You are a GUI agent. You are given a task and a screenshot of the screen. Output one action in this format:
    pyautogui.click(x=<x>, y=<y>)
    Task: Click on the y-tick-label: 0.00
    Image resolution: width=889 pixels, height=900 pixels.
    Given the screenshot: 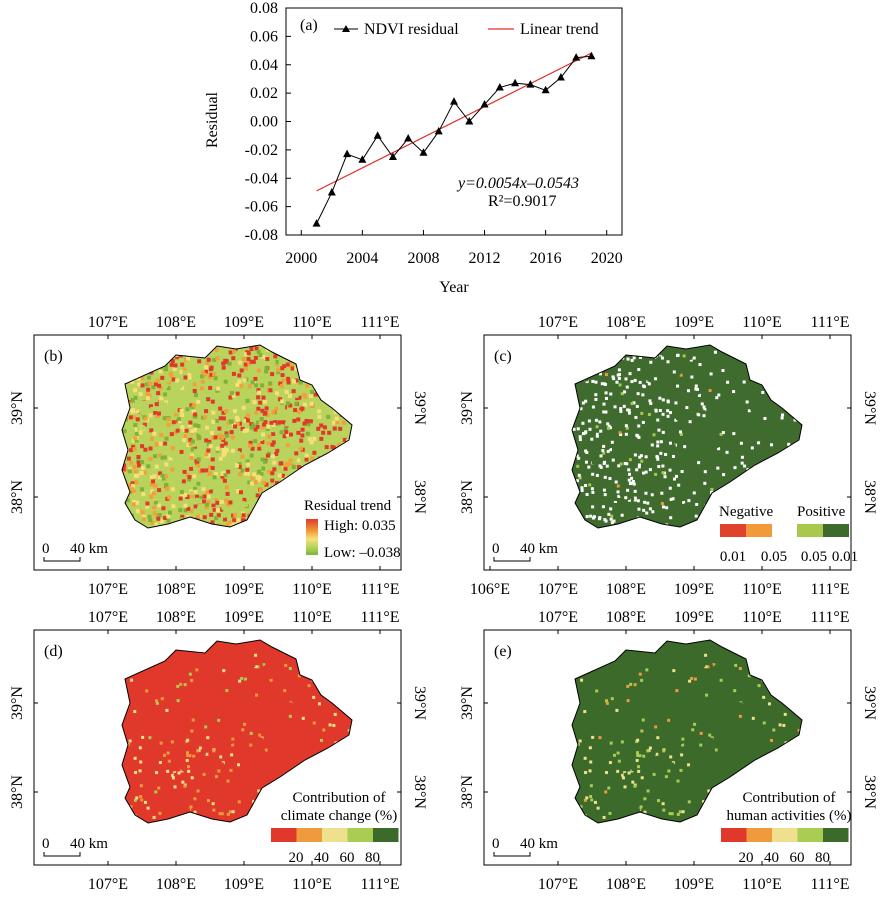 What is the action you would take?
    pyautogui.click(x=264, y=122)
    